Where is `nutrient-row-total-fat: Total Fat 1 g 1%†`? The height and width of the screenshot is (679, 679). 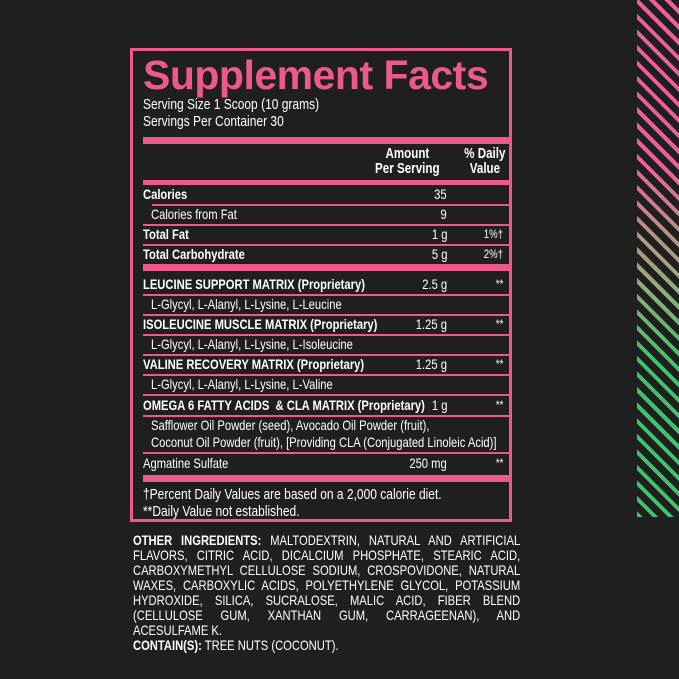
nutrient-row-total-fat: Total Fat 1 g 1%† is located at coordinates (323, 234).